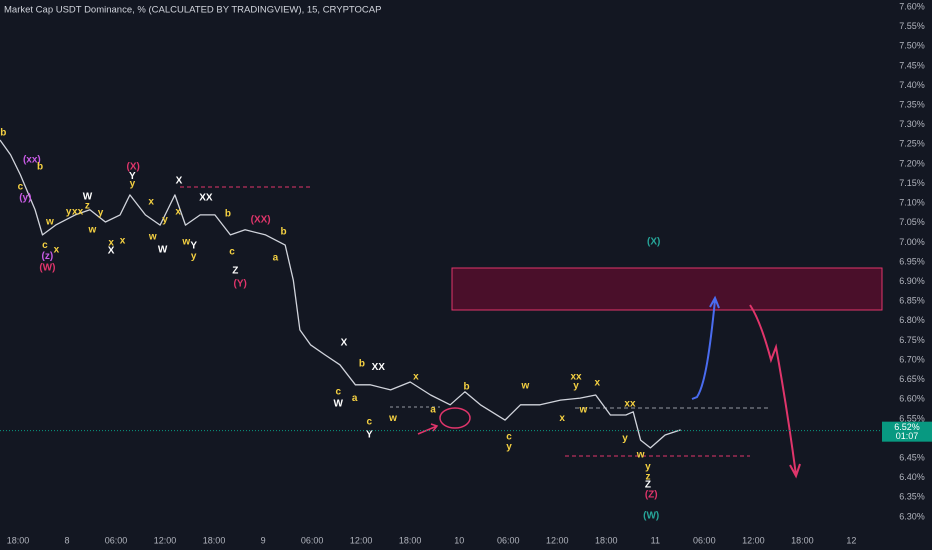 Image resolution: width=932 pixels, height=550 pixels. Describe the element at coordinates (907, 427) in the screenshot. I see `last-price-label: 6.52%` at that location.